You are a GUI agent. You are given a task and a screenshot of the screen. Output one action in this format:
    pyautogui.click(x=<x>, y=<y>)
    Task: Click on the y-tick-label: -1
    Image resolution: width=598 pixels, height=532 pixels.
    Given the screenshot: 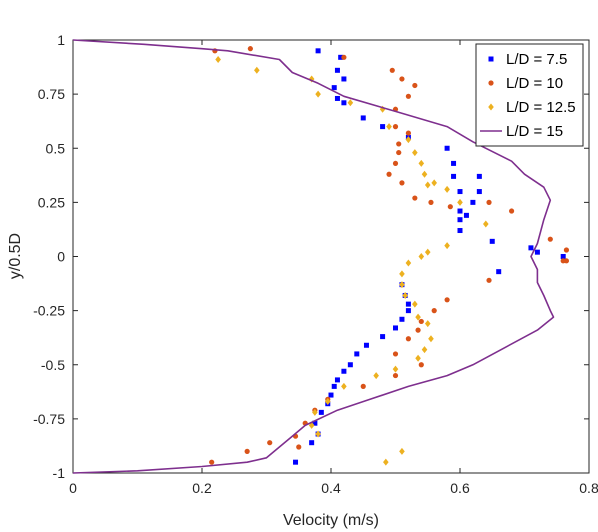 What is the action you would take?
    pyautogui.click(x=59, y=473)
    